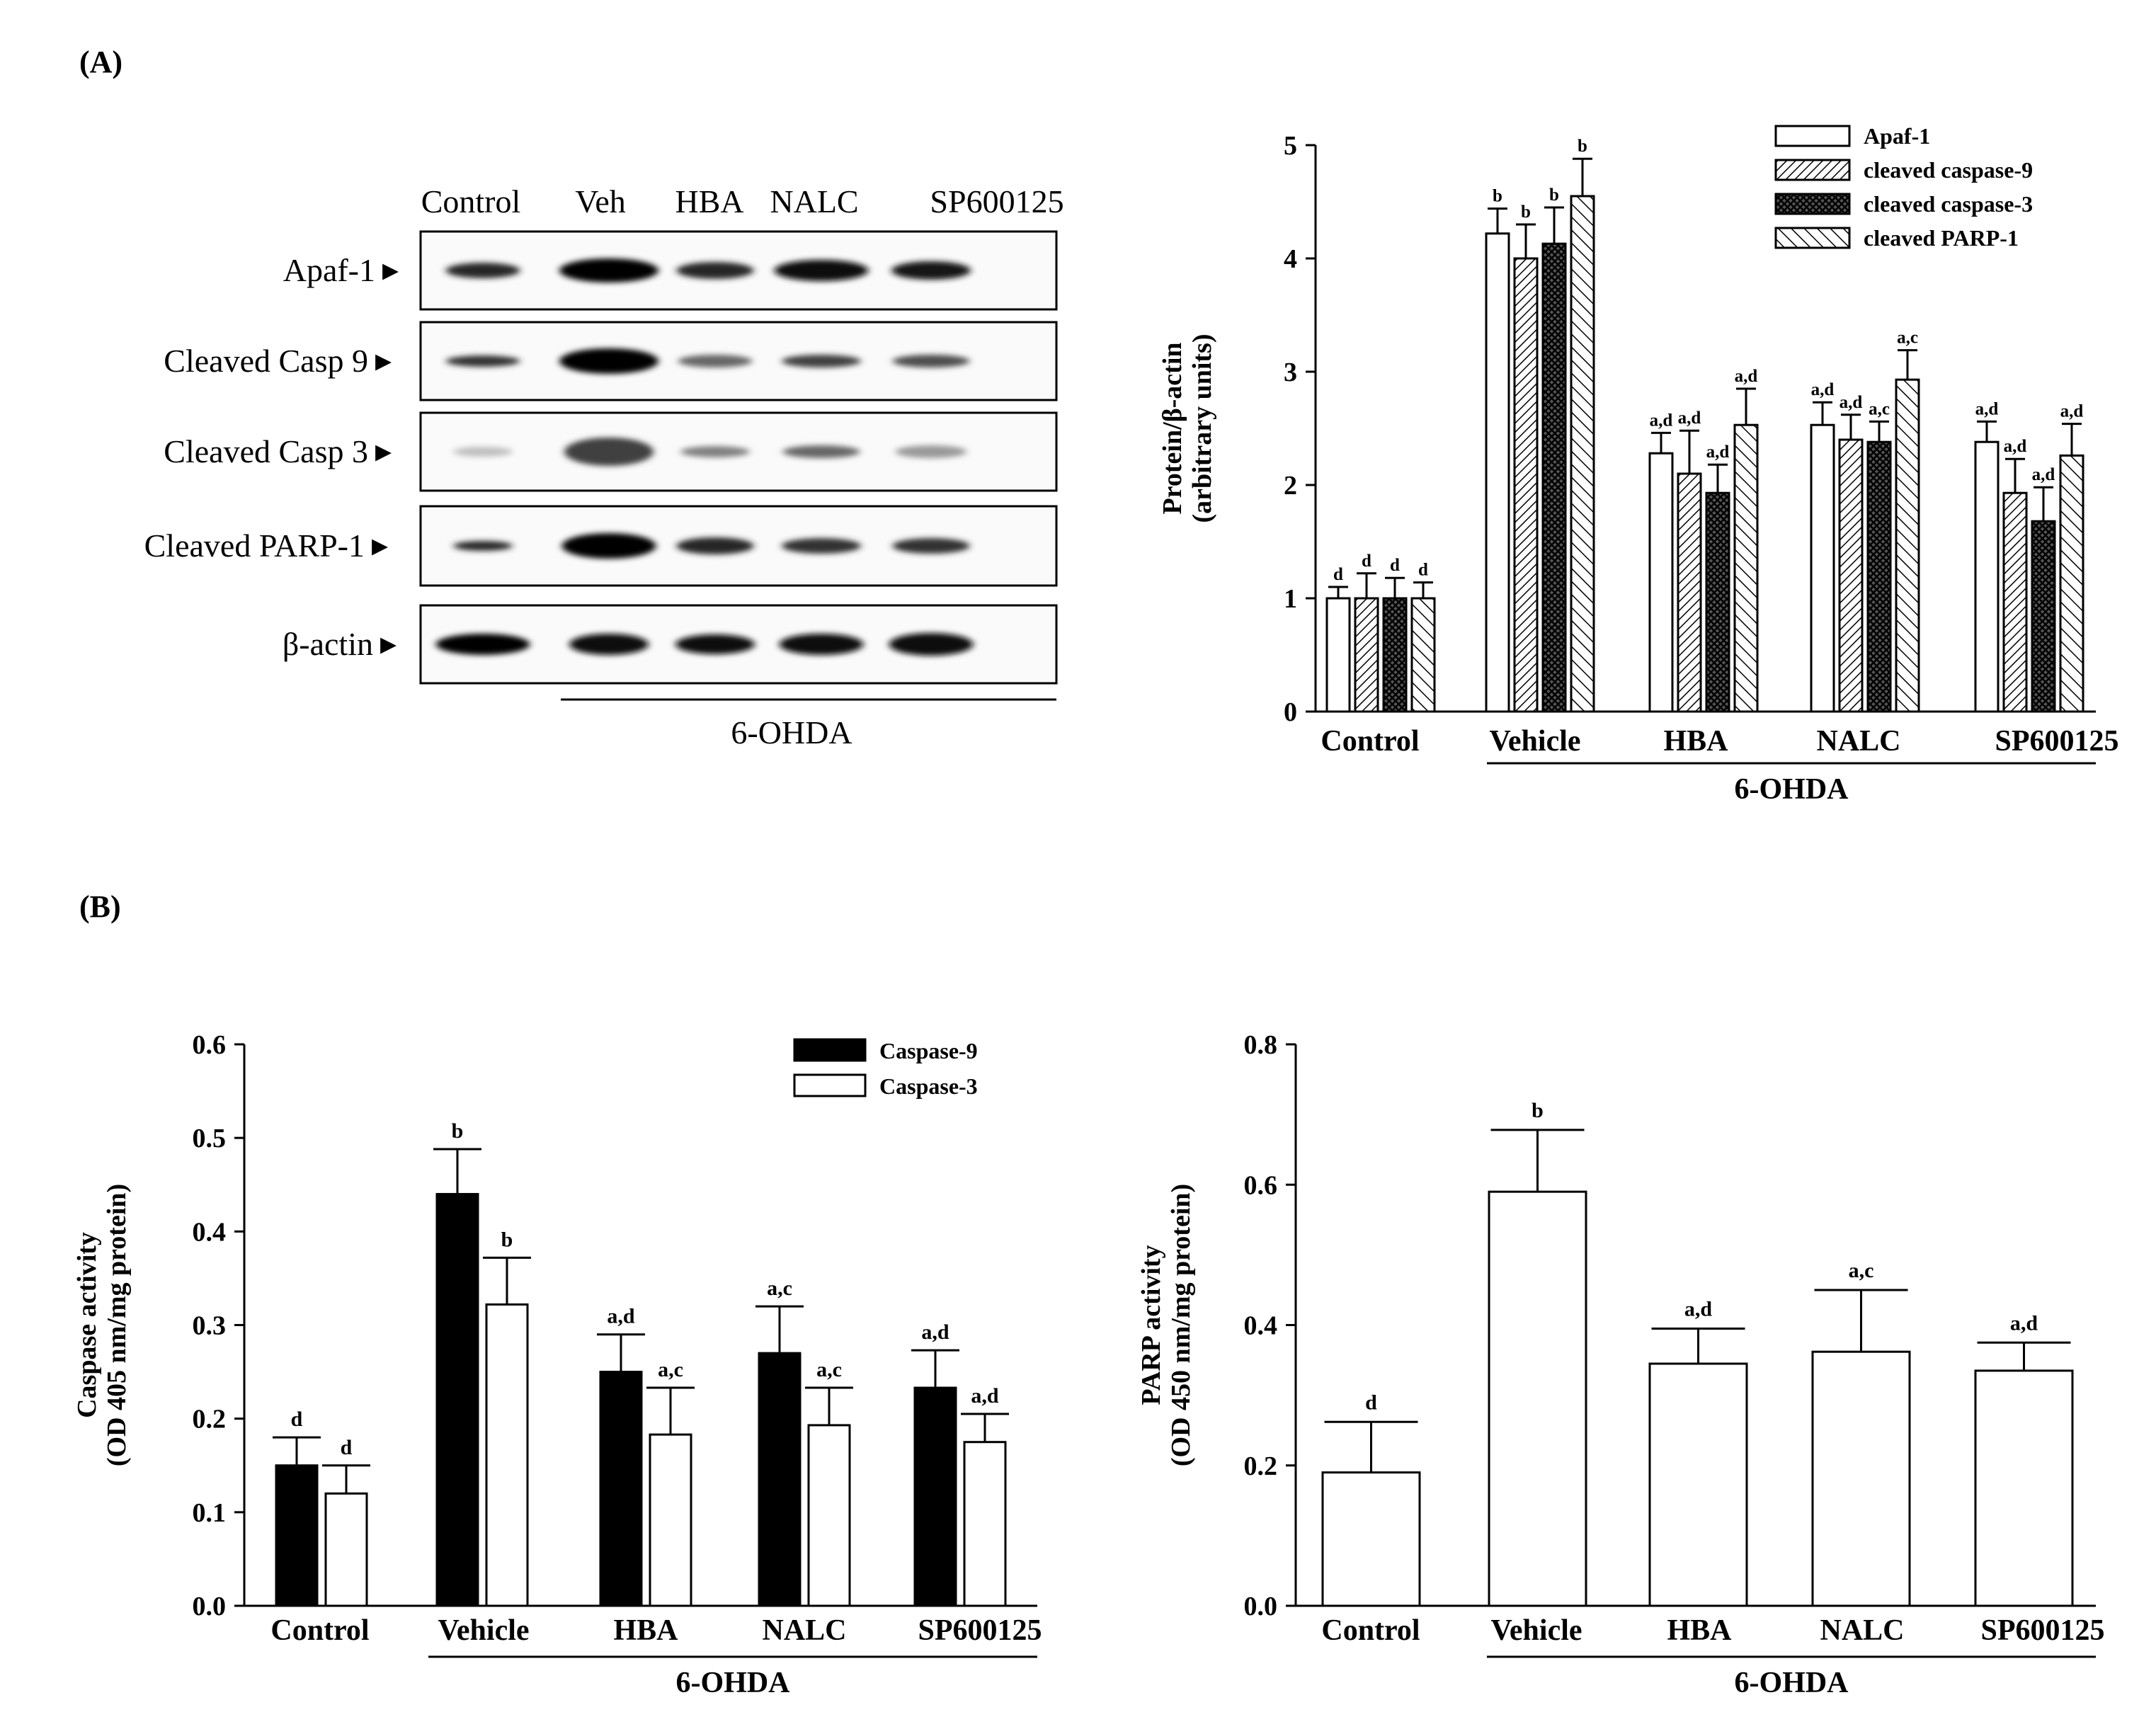  I want to click on blot-lane-label: NALC, so click(814, 201).